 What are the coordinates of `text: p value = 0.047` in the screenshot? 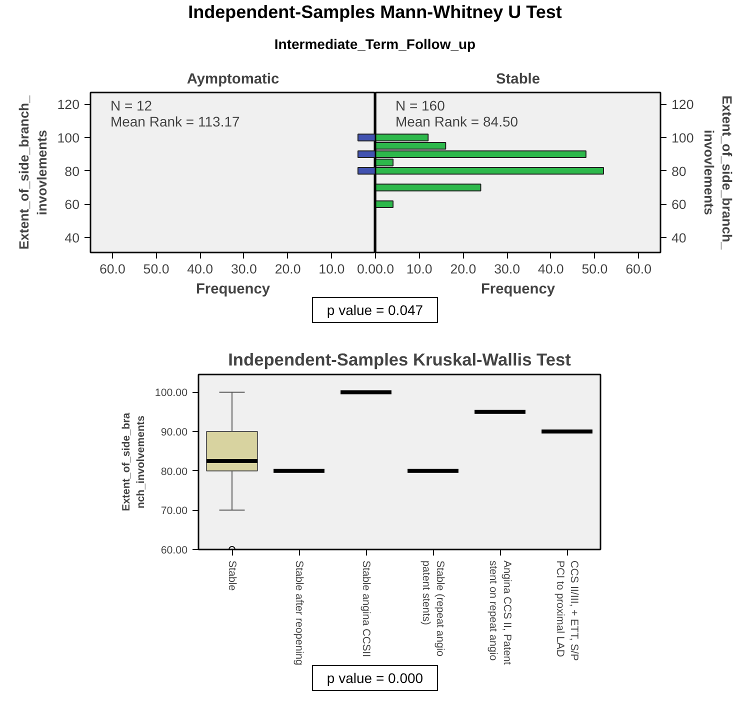 It's located at (375, 310).